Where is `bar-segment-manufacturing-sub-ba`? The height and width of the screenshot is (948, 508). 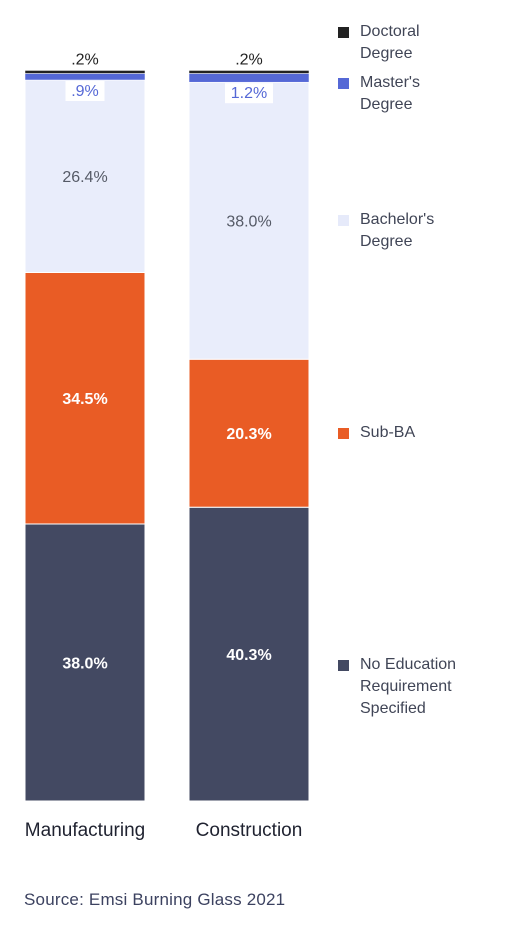
bar-segment-manufacturing-sub-ba is located at coordinates (85, 398).